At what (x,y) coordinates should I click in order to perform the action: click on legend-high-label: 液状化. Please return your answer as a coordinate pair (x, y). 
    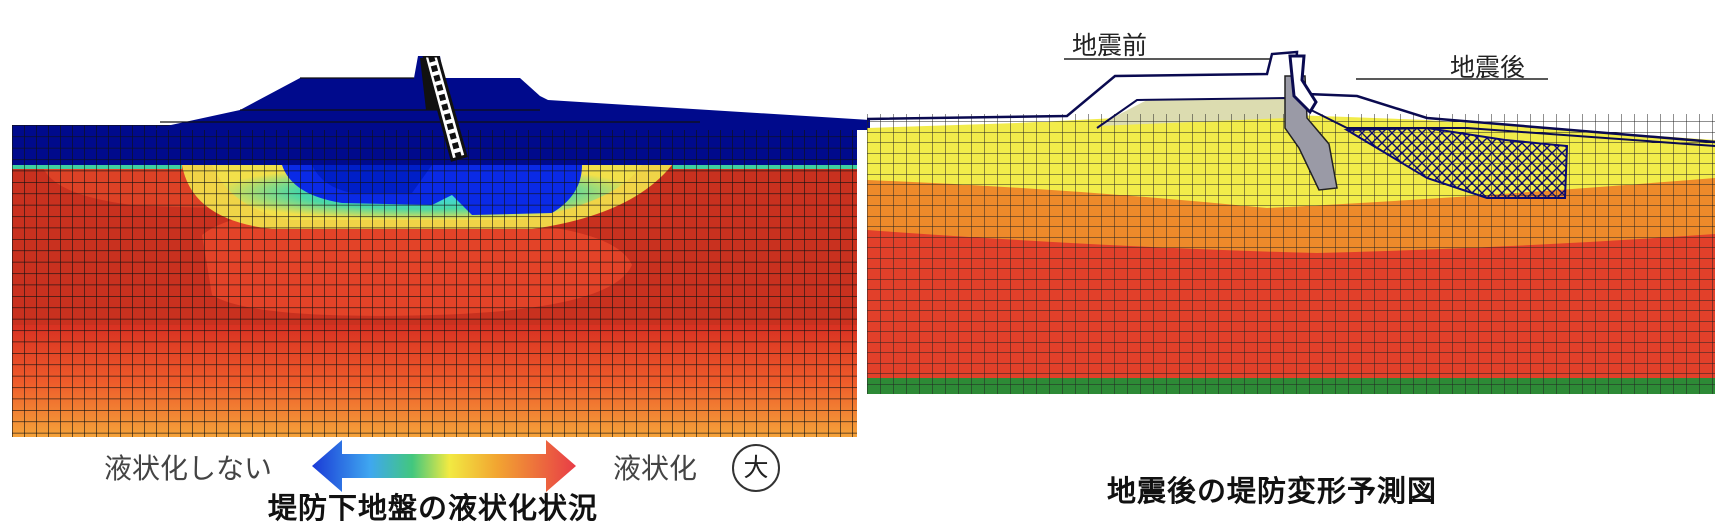
    Looking at the image, I should click on (655, 468).